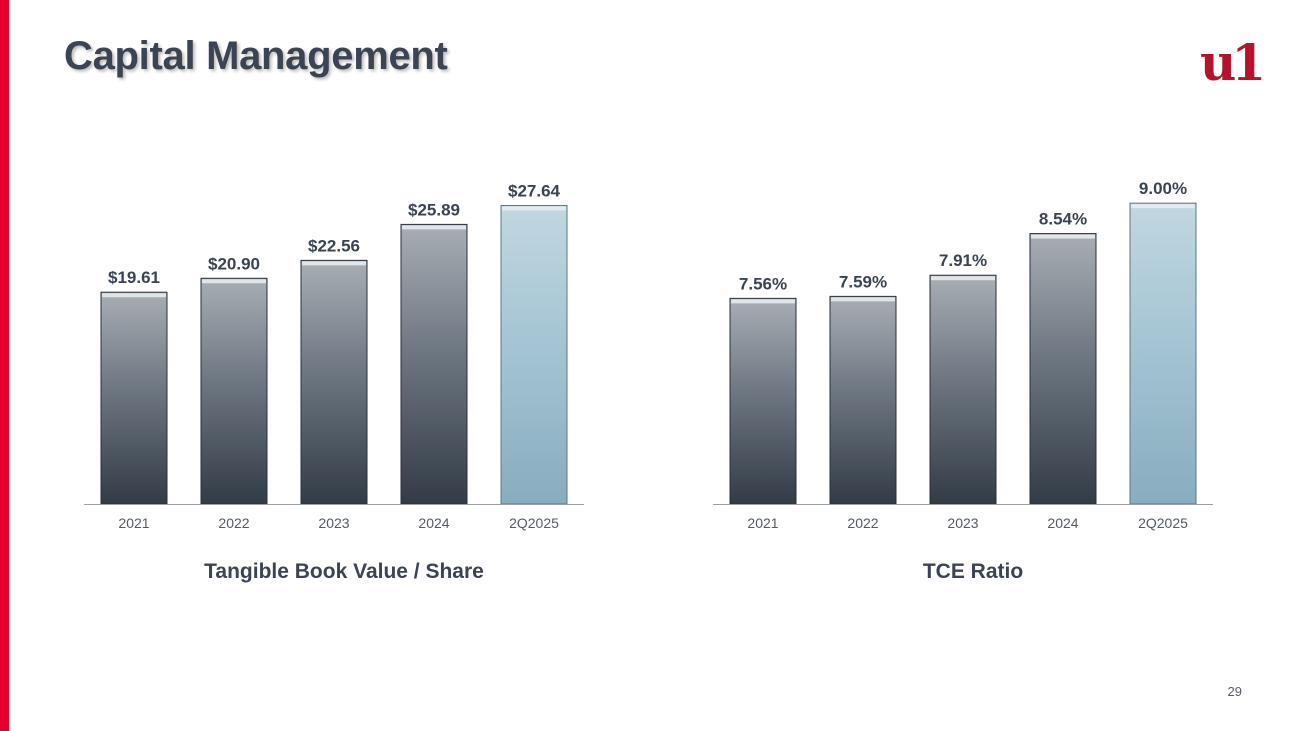 This screenshot has height=731, width=1300. Describe the element at coordinates (534, 190) in the screenshot. I see `data-label-2q2025: $27.64` at that location.